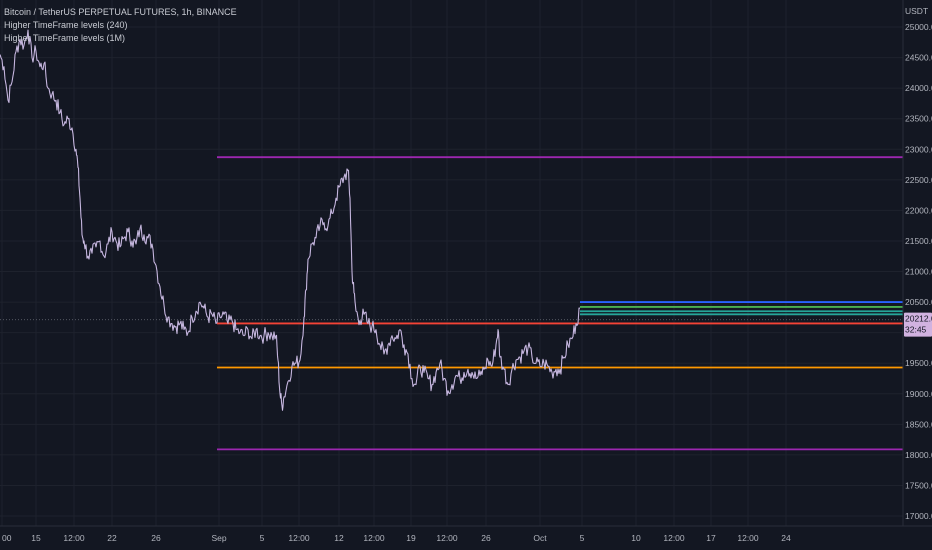  Describe the element at coordinates (786, 538) in the screenshot. I see `time-tick-label: 24` at that location.